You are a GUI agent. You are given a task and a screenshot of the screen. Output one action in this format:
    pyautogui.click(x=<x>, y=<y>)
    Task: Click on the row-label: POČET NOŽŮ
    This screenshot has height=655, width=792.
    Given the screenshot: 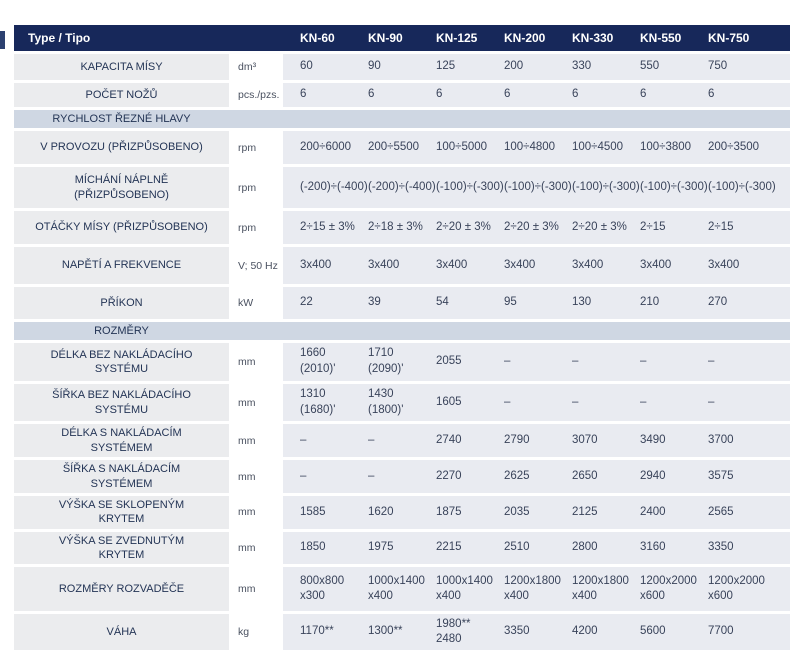 What is the action you would take?
    pyautogui.click(x=121, y=95)
    